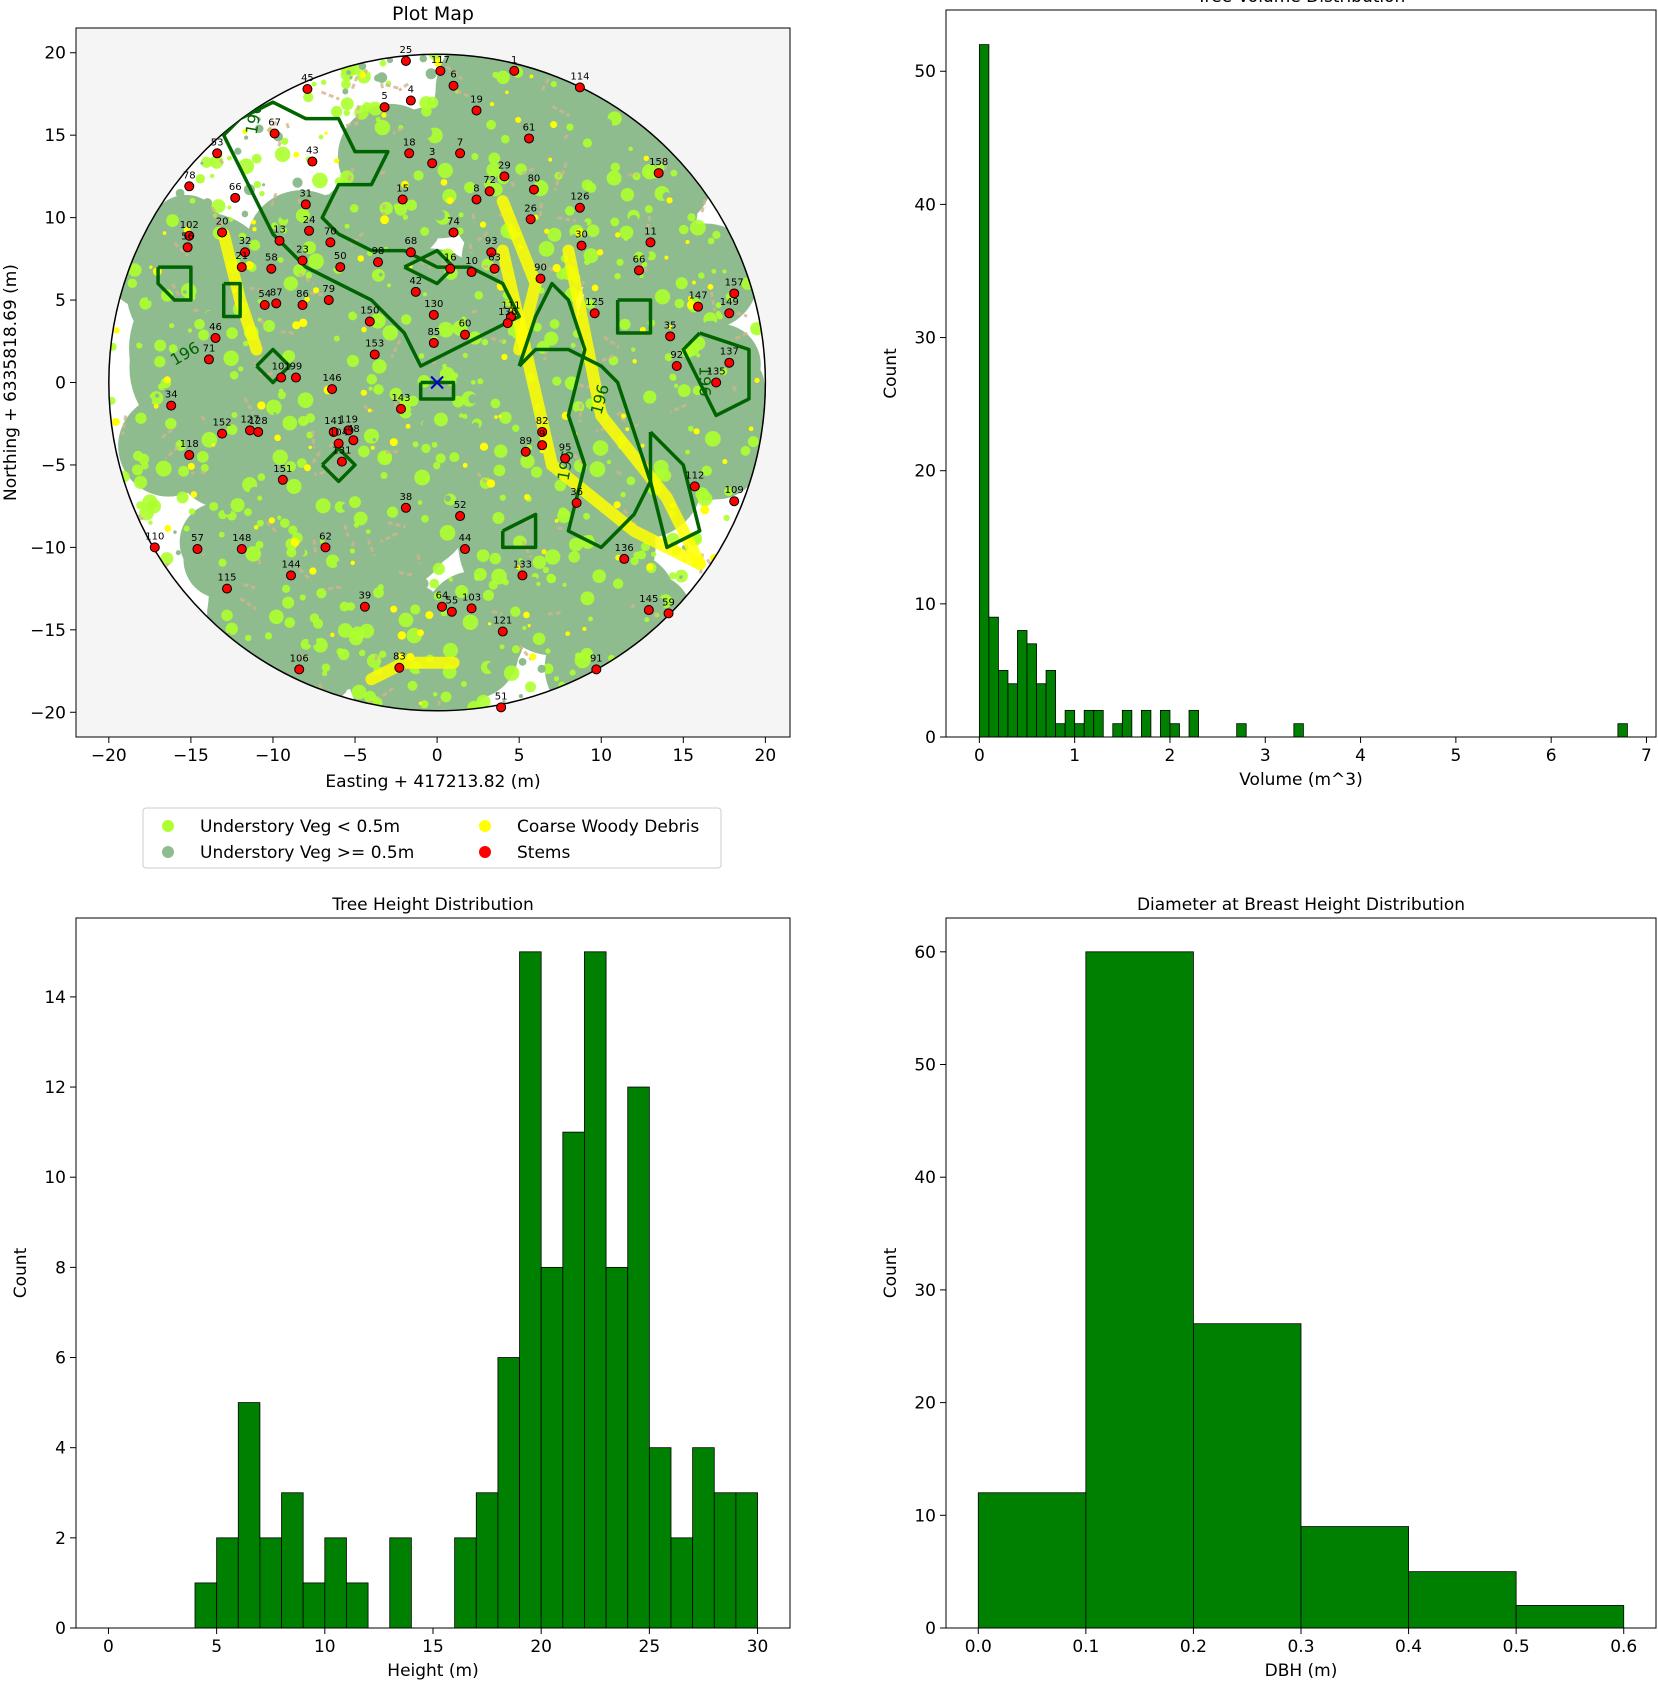 This screenshot has width=1658, height=1684. What do you see at coordinates (1551, 756) in the screenshot?
I see `x-tick-label: 6` at bounding box center [1551, 756].